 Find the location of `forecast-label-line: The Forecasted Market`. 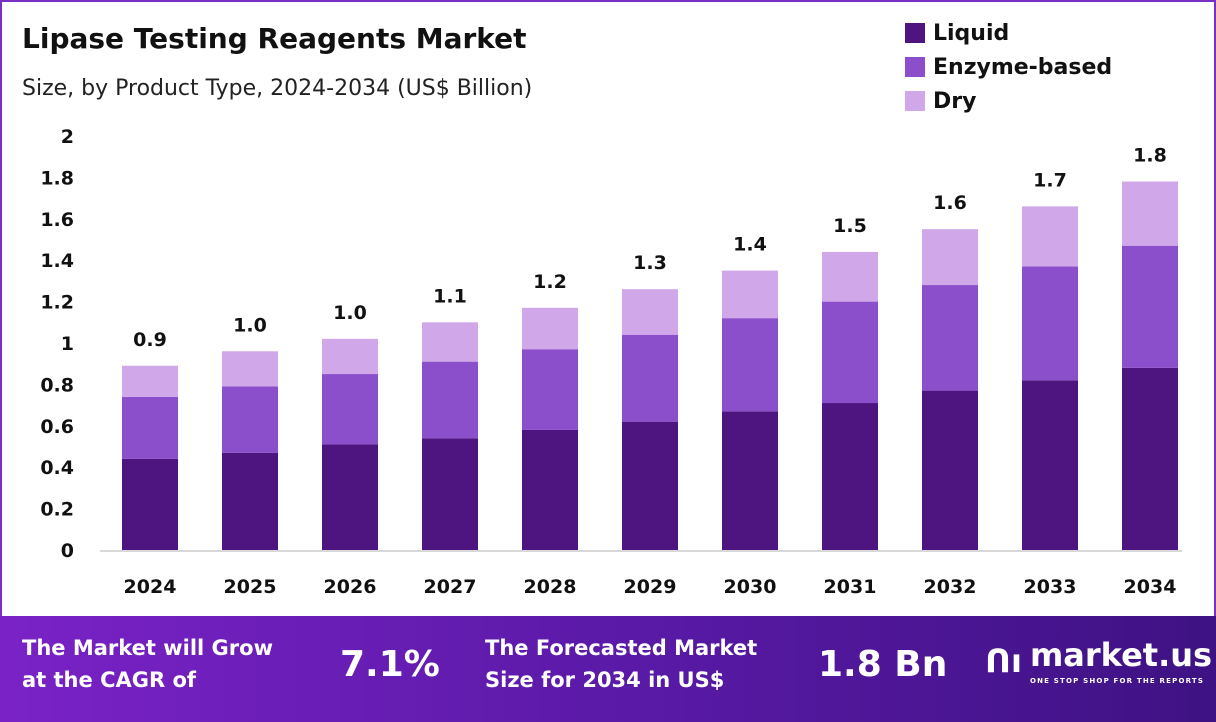

forecast-label-line: The Forecasted Market is located at coordinates (621, 648).